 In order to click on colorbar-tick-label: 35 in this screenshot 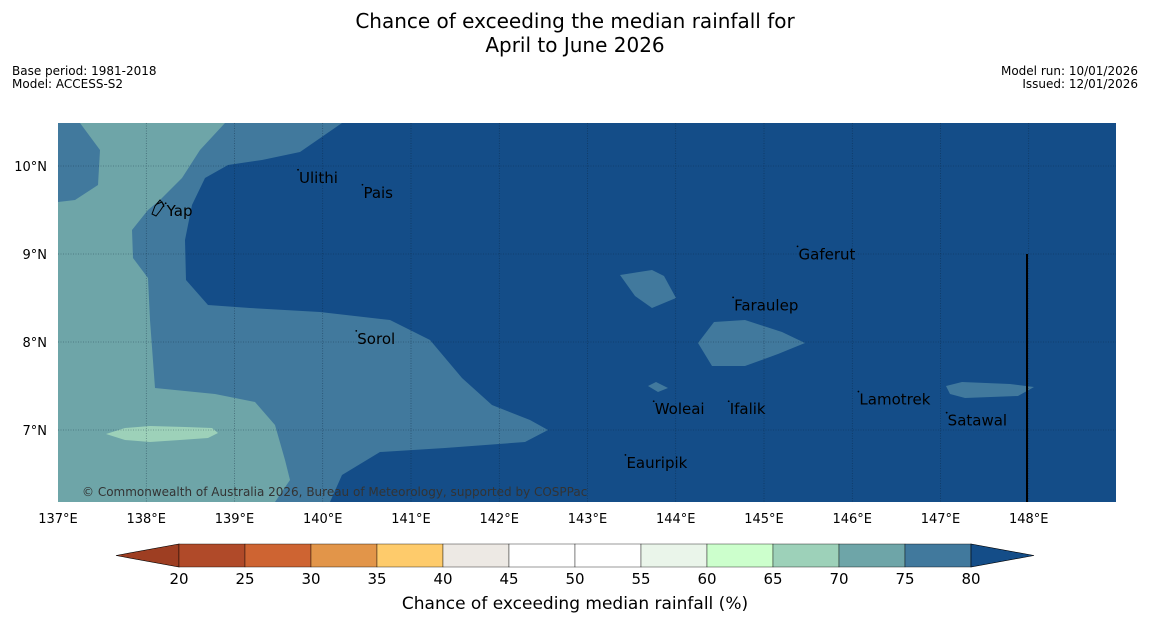, I will do `click(376, 579)`.